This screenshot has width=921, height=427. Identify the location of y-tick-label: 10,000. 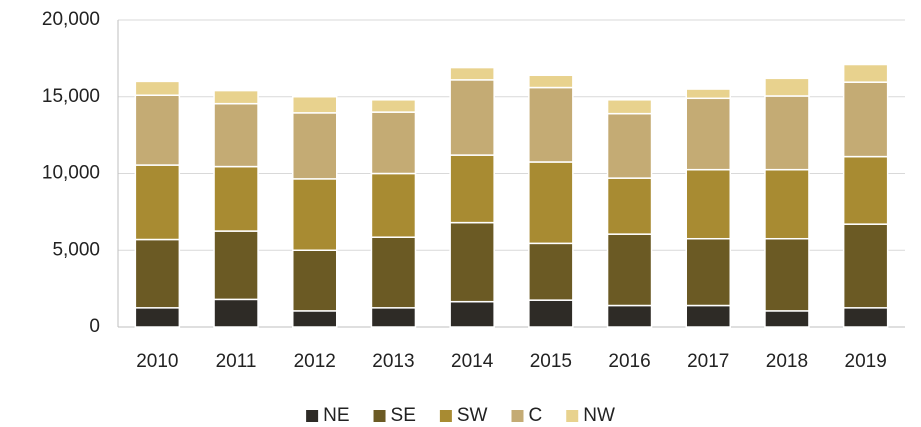
(71, 173).